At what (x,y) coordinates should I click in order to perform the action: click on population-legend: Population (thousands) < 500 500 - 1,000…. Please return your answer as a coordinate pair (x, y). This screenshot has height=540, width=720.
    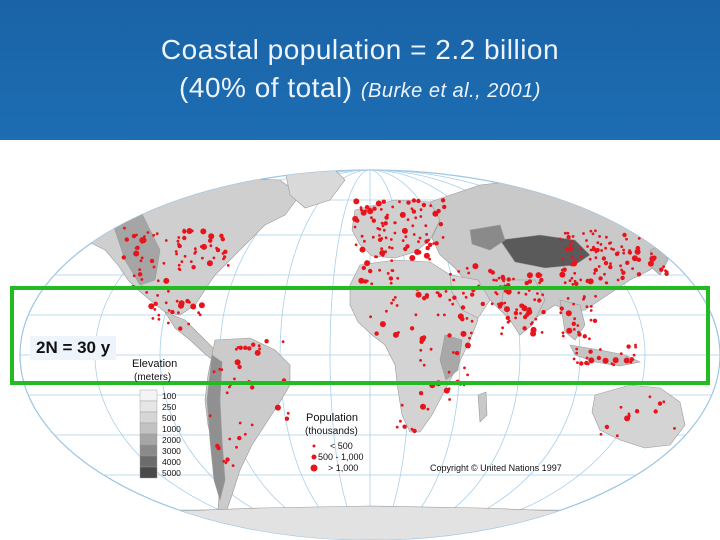
    Looking at the image, I should click on (334, 442).